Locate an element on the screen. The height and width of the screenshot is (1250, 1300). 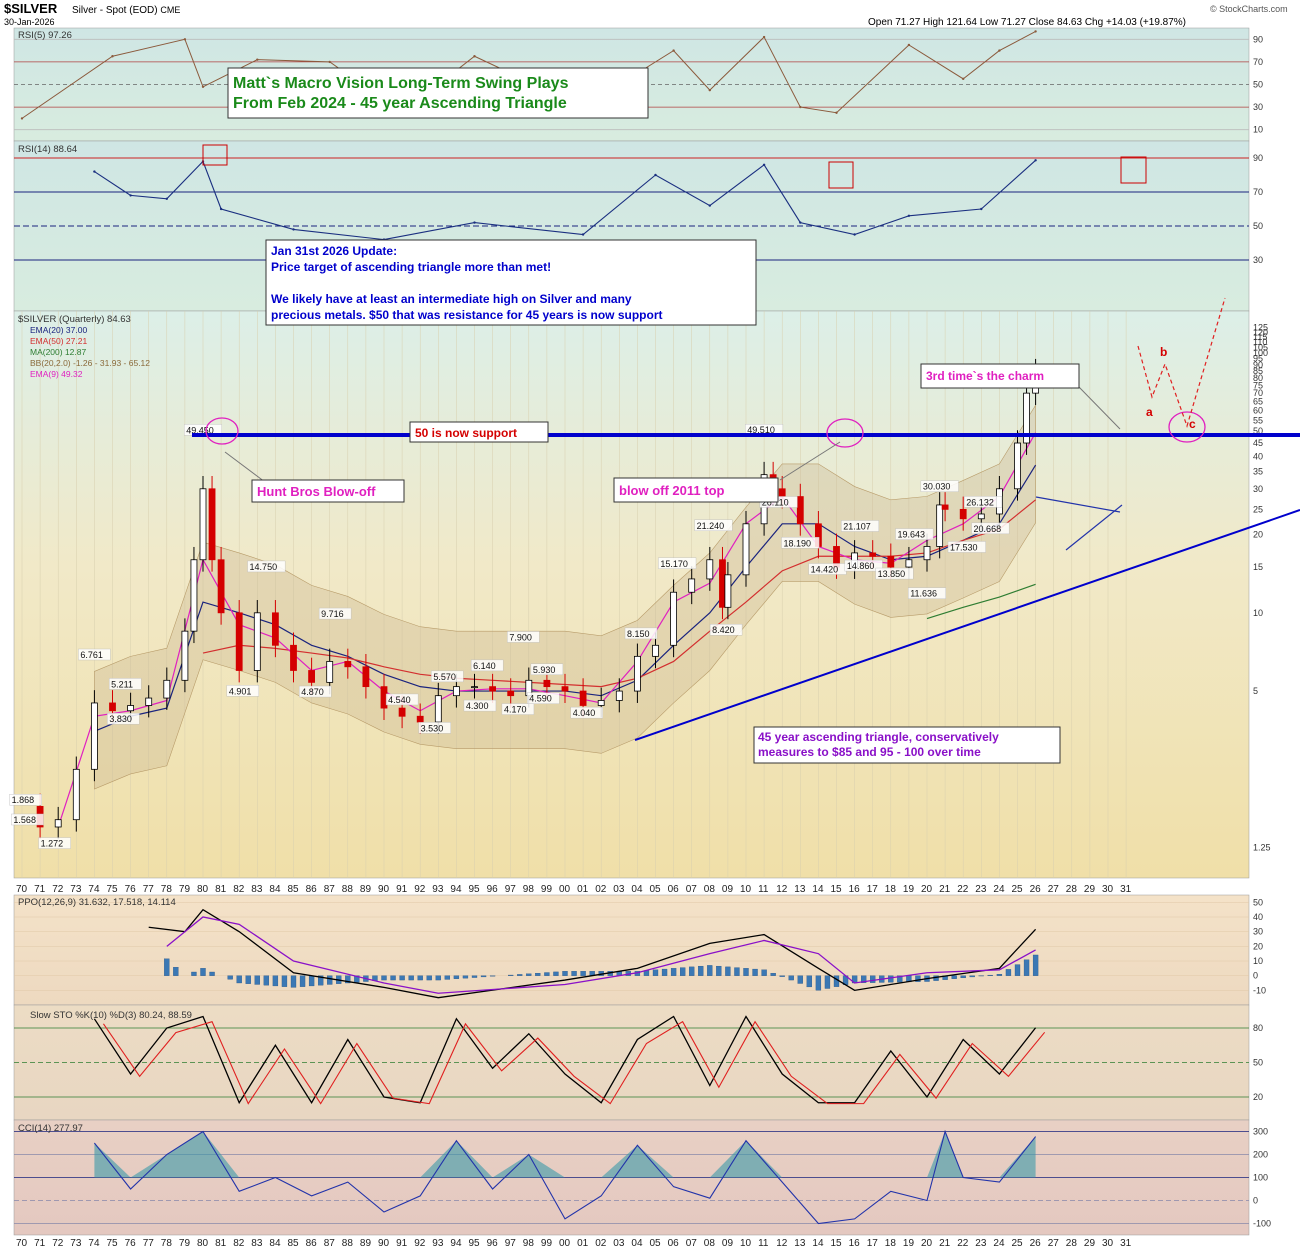
year-tick-label: 72 is located at coordinates (58, 1243).